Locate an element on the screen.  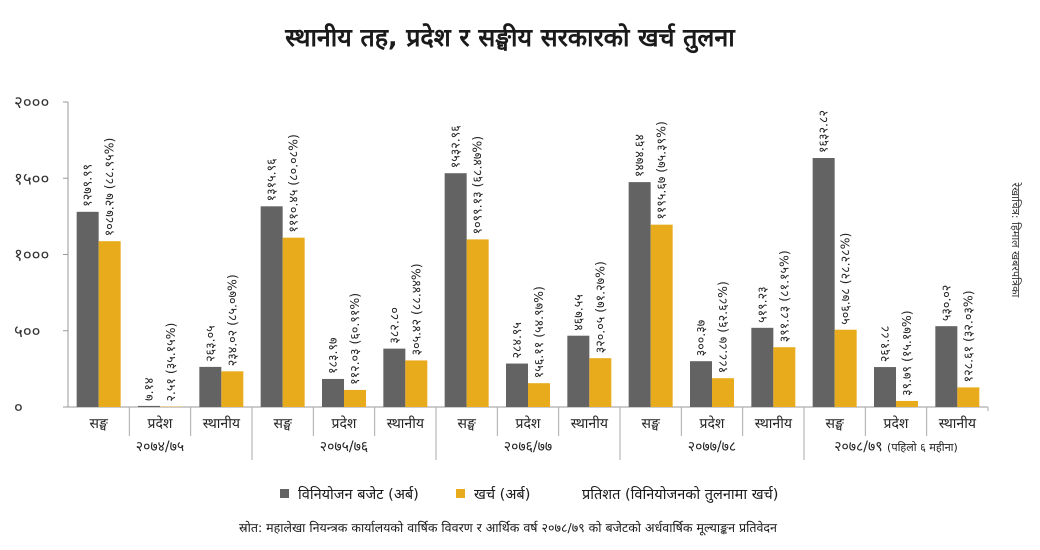
budget-value-label: १४७४.६४ is located at coordinates (639, 155).